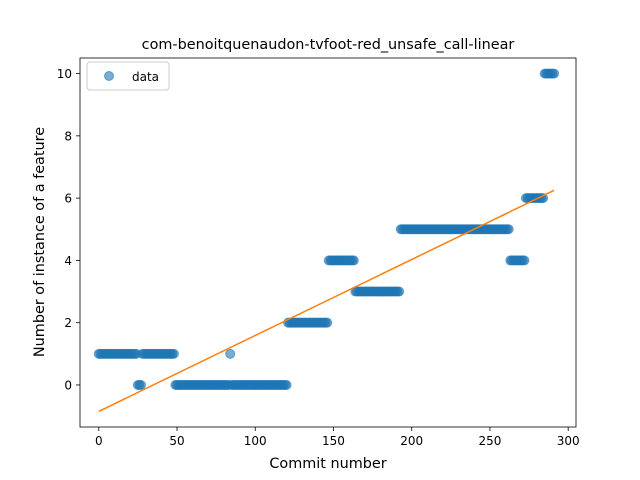 The width and height of the screenshot is (640, 480). Describe the element at coordinates (68, 136) in the screenshot. I see `y-tick-label: 8` at that location.